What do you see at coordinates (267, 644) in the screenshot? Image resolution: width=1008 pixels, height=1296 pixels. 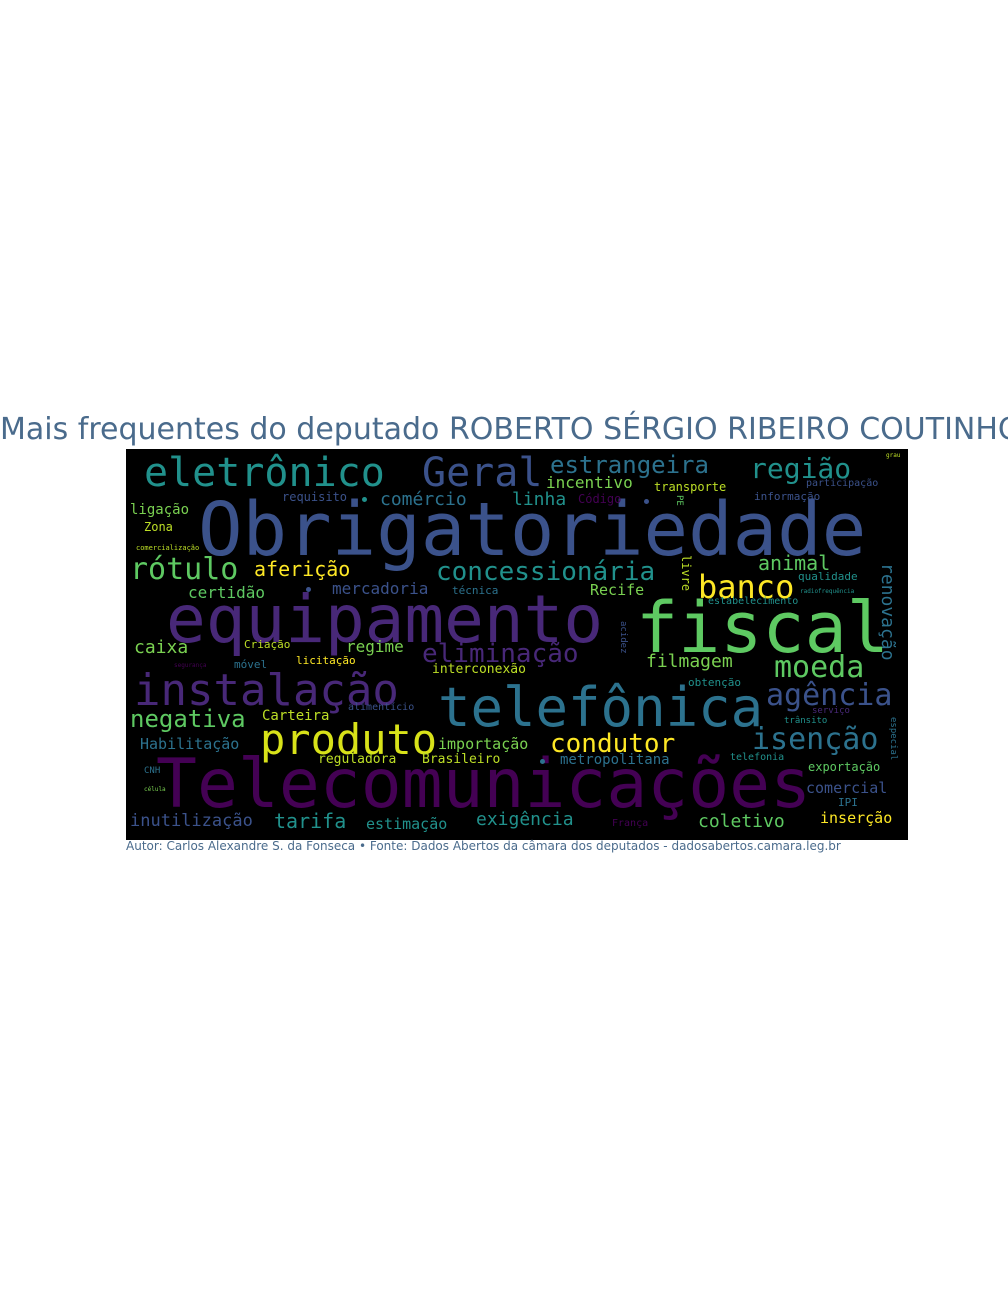 I see `word-criacao: Criação` at bounding box center [267, 644].